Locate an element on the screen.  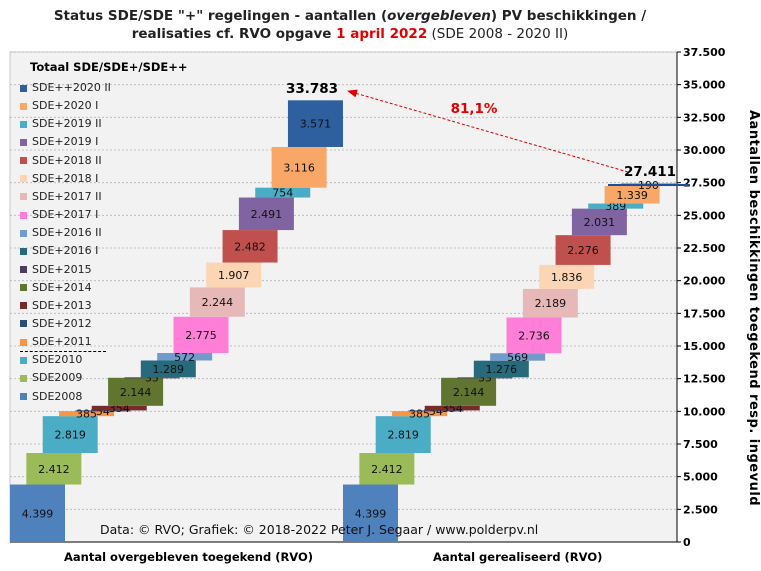
legend-item: SDE+2016 I is located at coordinates (59, 251).